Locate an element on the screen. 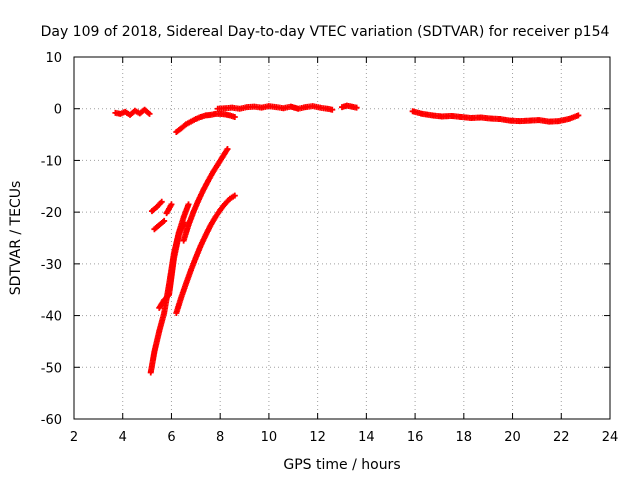 This screenshot has height=480, width=640. series-rise-to-zero is located at coordinates (205, 122).